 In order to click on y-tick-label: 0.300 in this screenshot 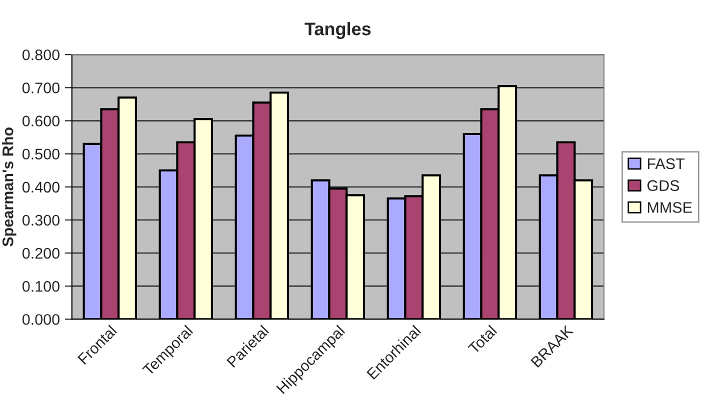, I will do `click(41, 220)`.